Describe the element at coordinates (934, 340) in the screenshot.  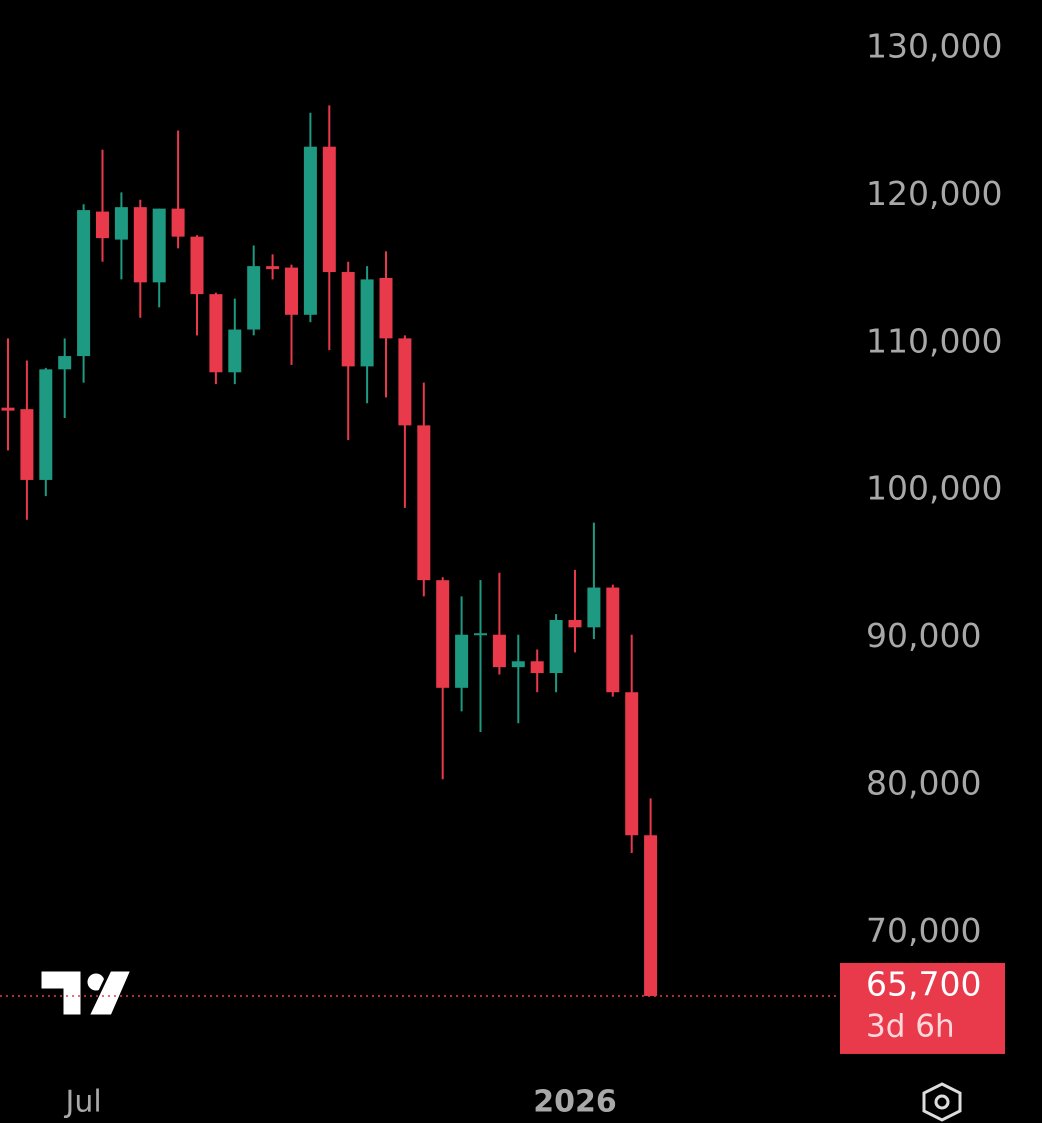
I see `y-tick-label: 110,000` at that location.